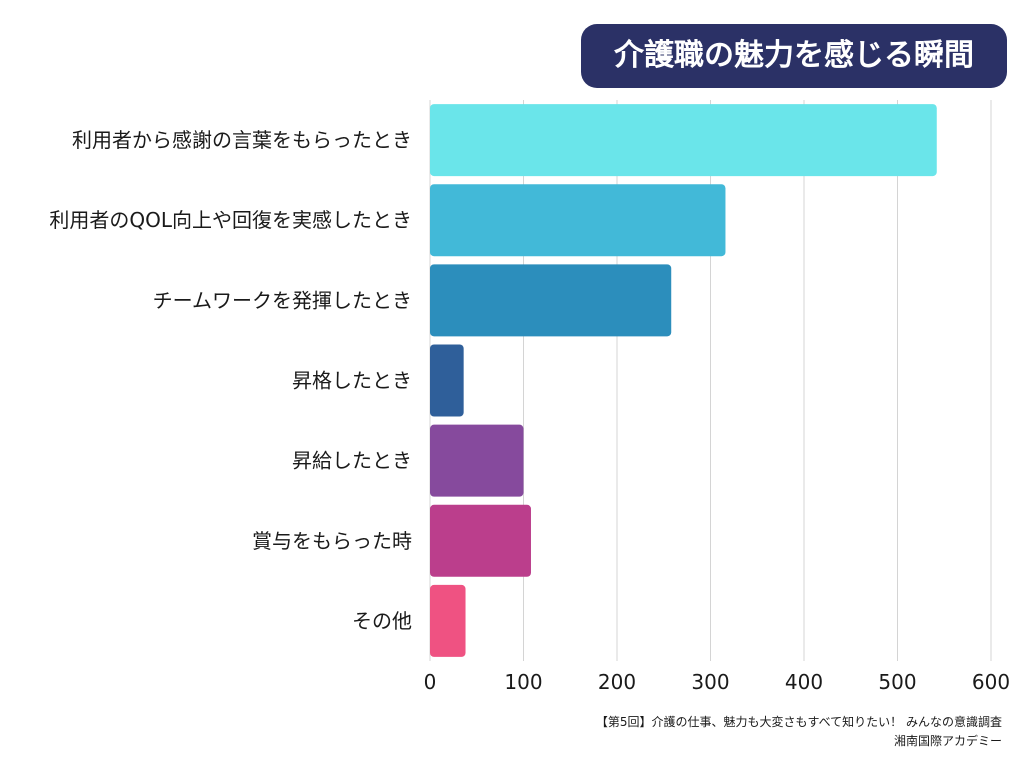 This screenshot has height=768, width=1024. Describe the element at coordinates (798, 722) in the screenshot. I see `source-survey-title: 【第5回】介護の仕事、魅力も大変さもすべて知りたい！ みんなの意識調査` at that location.